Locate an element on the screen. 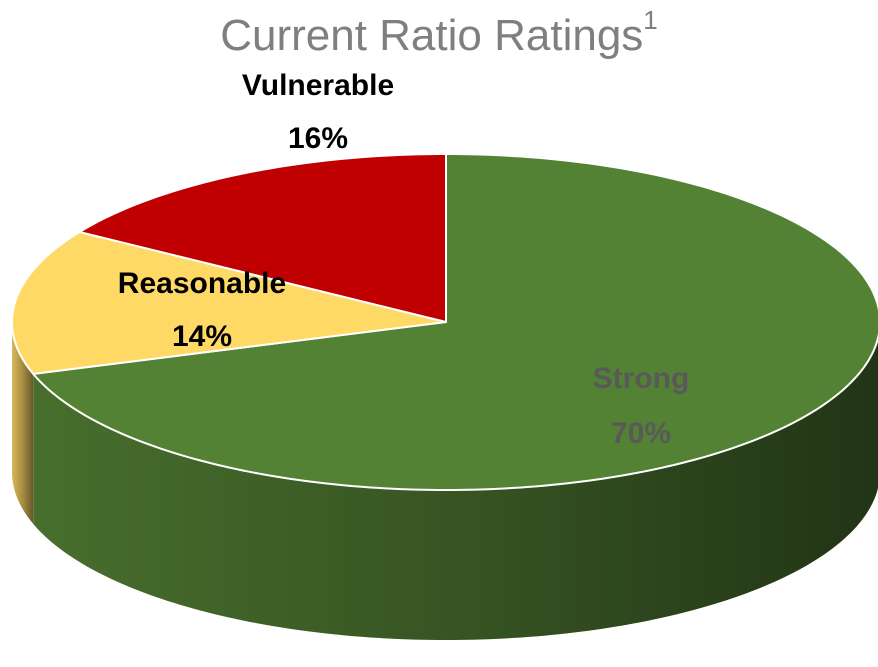 This screenshot has width=878, height=667. value-label: 70% is located at coordinates (641, 433).